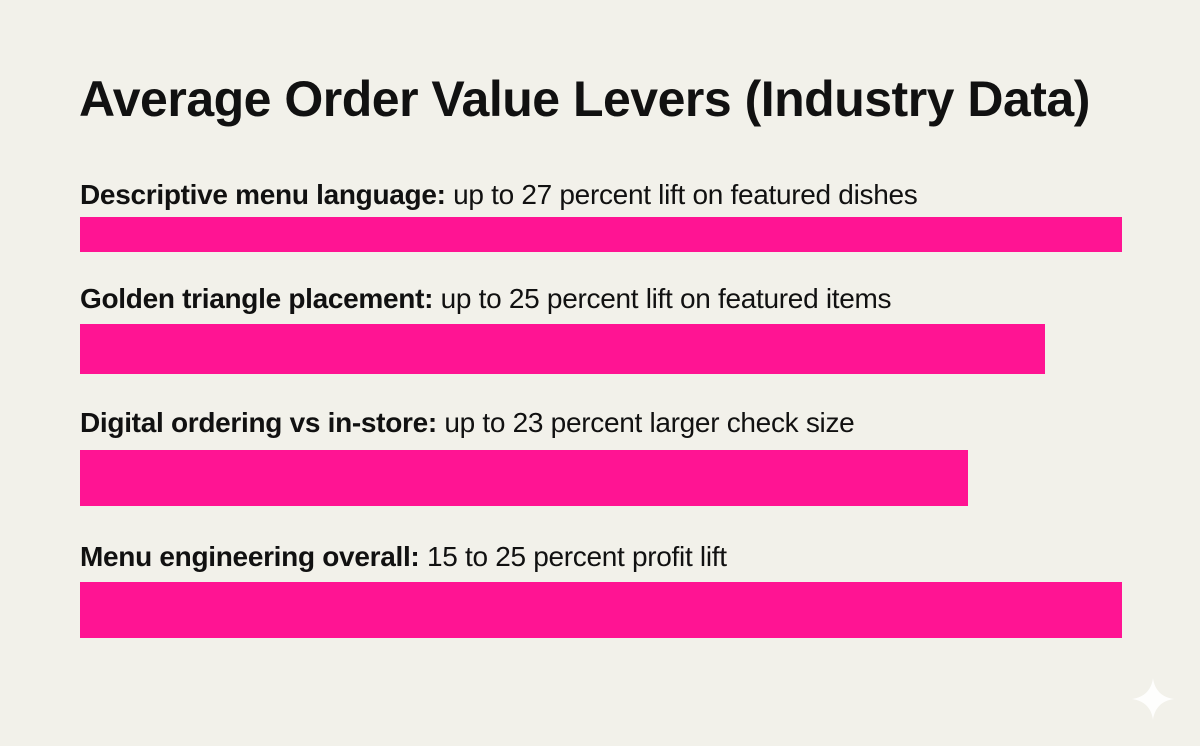  Describe the element at coordinates (1153, 699) in the screenshot. I see `sparkle-icon` at that location.